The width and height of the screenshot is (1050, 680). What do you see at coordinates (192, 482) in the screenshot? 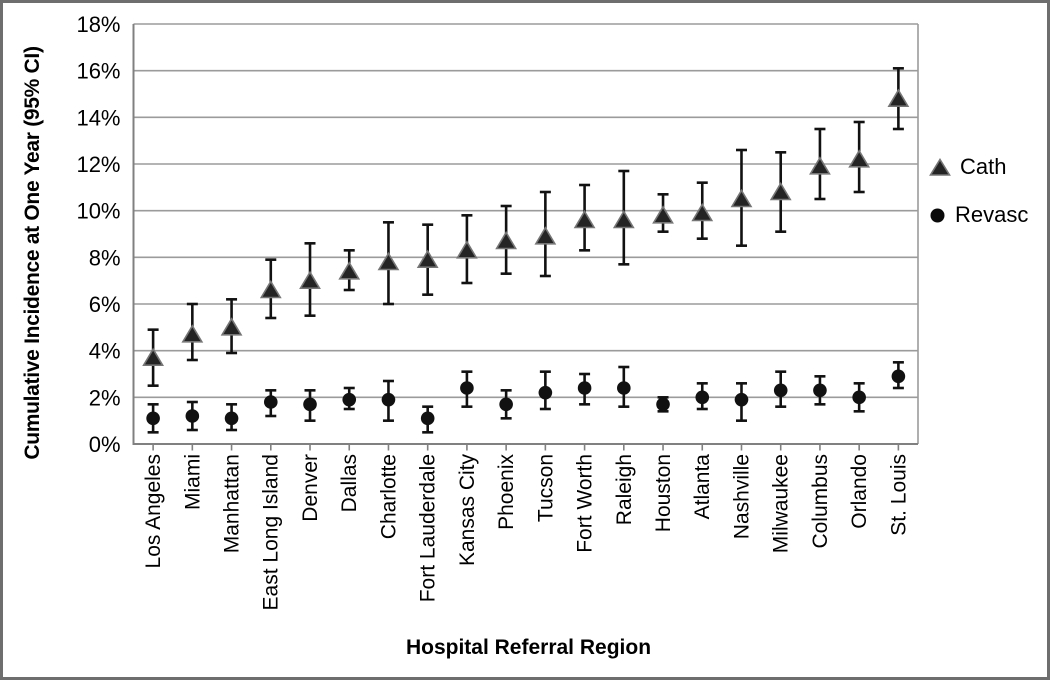
I see `x-category-label: Miami` at bounding box center [192, 482].